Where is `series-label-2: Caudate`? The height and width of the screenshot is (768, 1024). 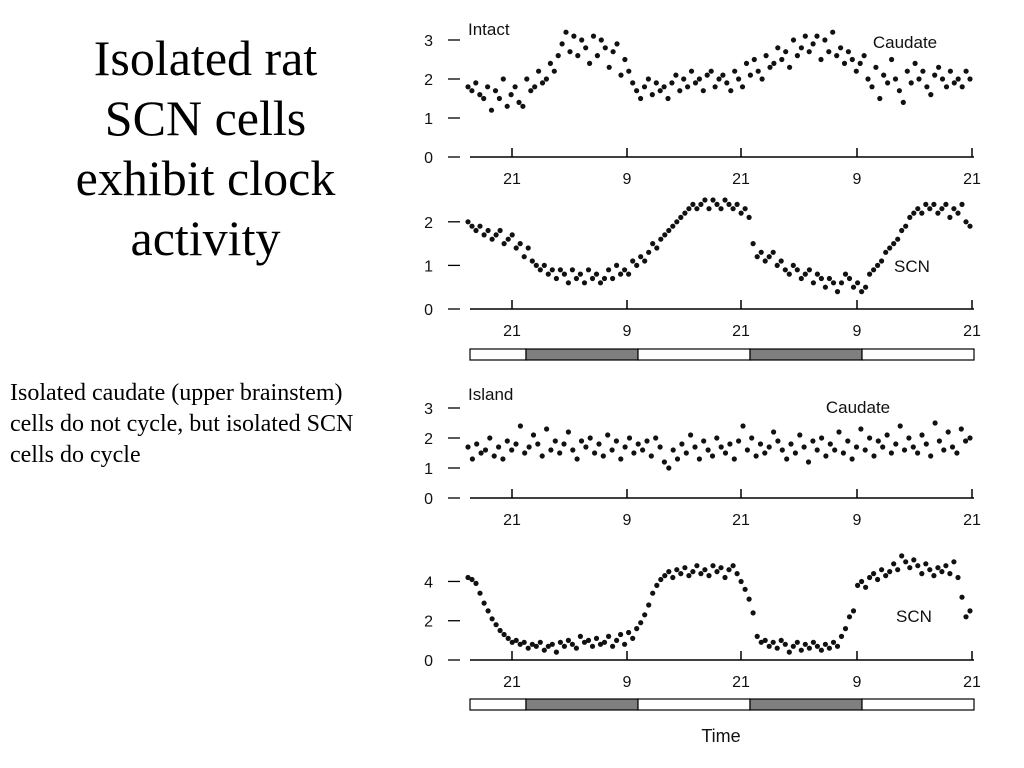 series-label-2: Caudate is located at coordinates (858, 407).